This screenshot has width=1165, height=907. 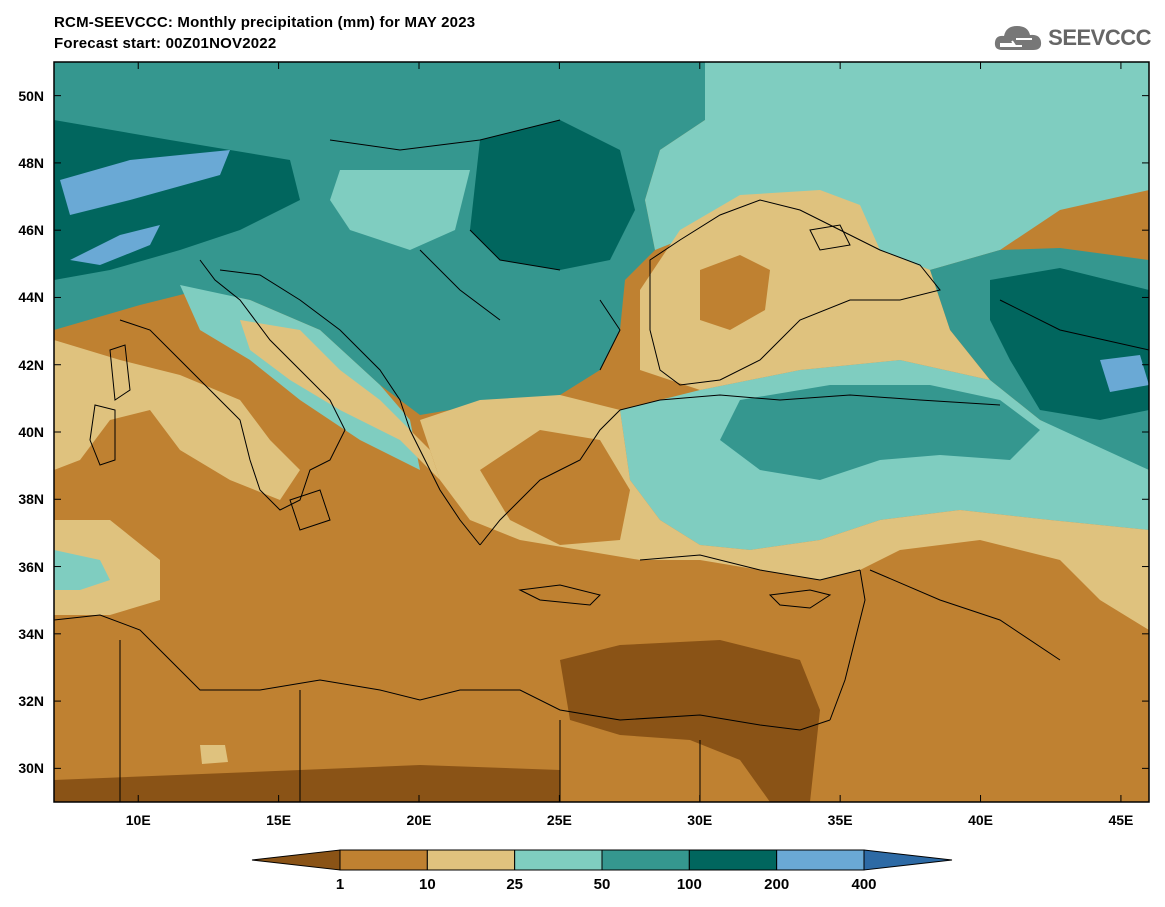 What do you see at coordinates (340, 884) in the screenshot?
I see `colorbar-level-label: 1` at bounding box center [340, 884].